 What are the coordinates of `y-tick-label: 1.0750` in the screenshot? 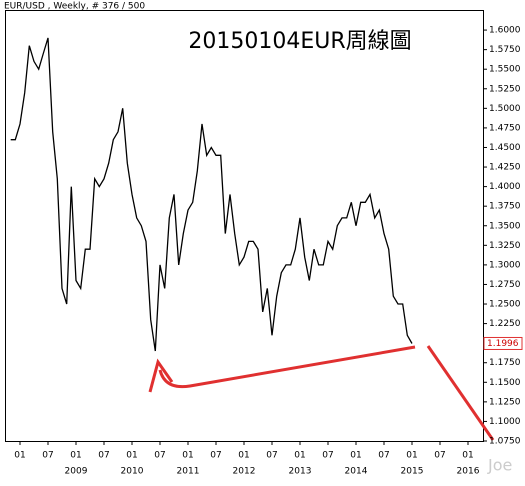 It's located at (505, 442).